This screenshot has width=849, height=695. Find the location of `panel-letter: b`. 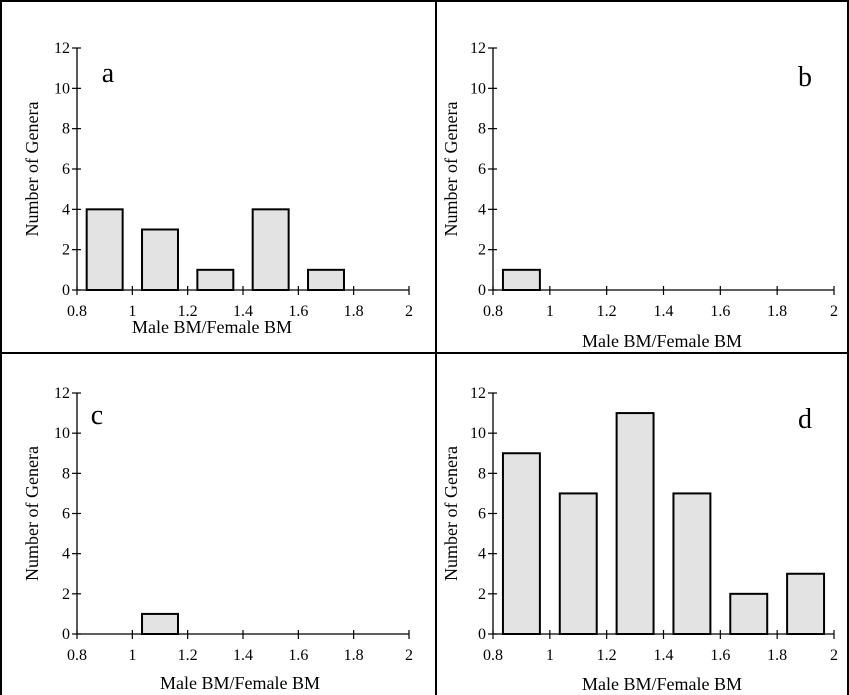

panel-letter: b is located at coordinates (805, 77).